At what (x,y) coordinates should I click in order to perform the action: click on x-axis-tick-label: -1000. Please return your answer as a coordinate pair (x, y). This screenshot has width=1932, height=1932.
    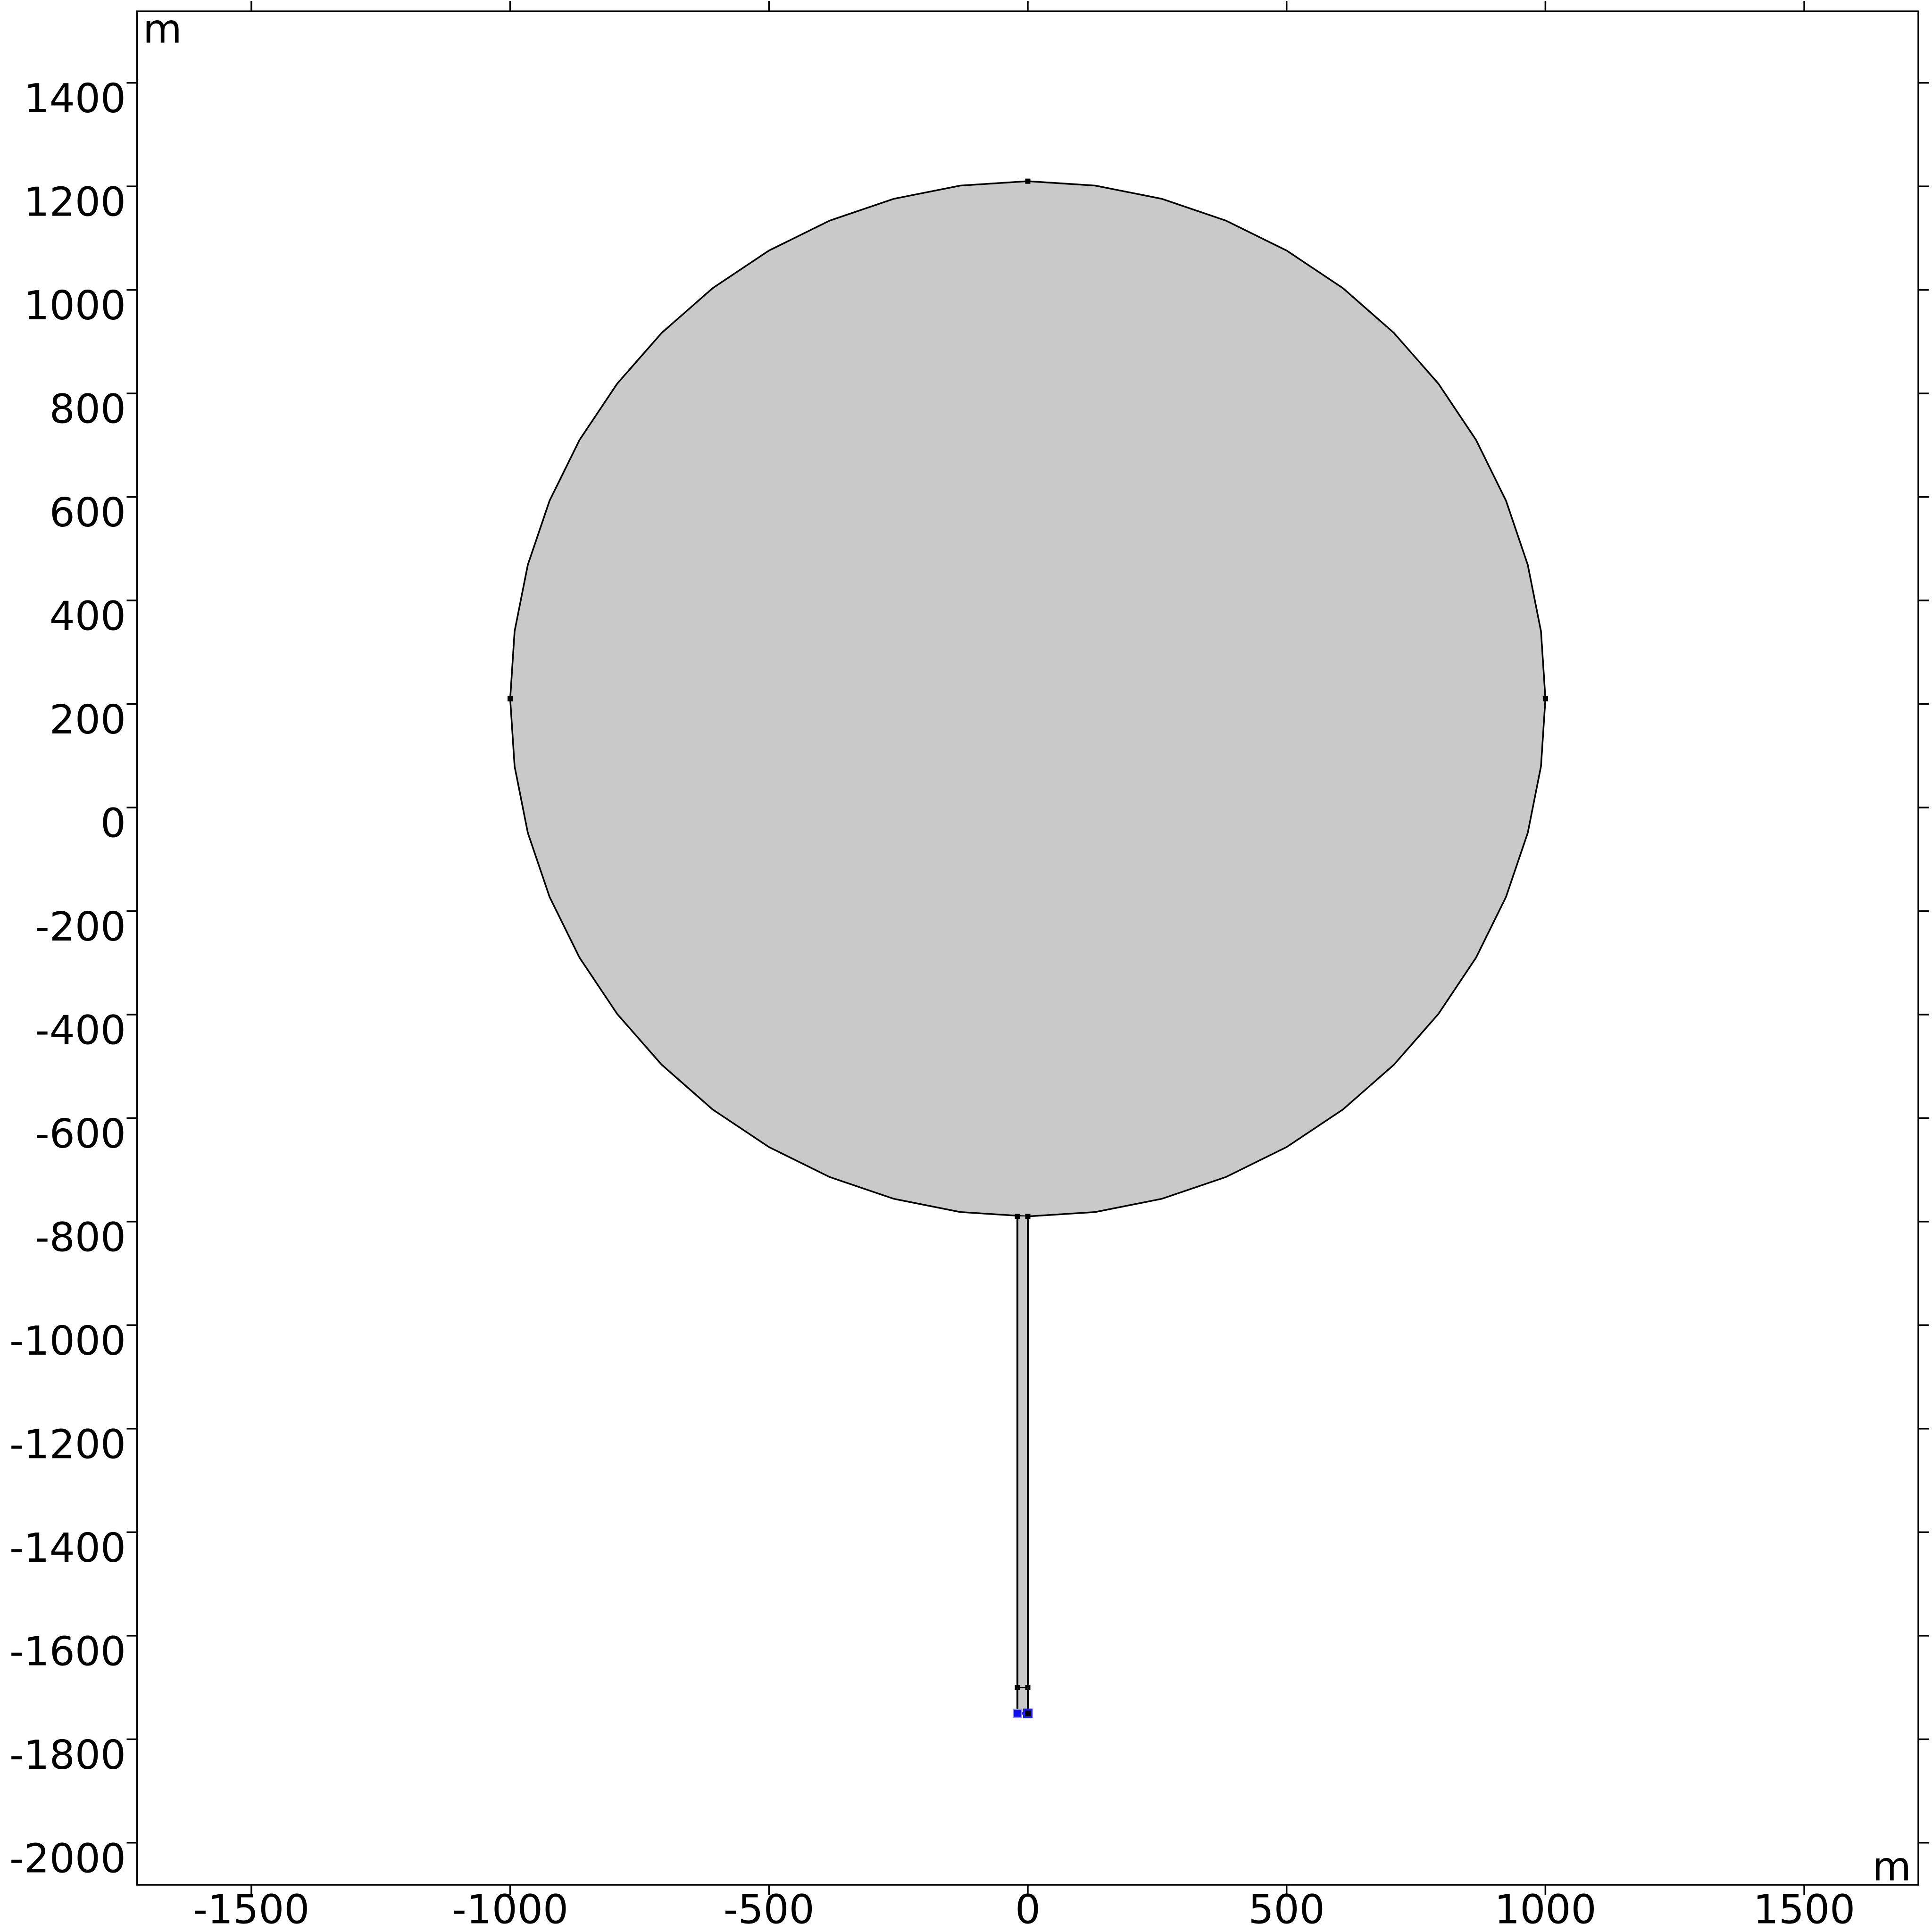
    Looking at the image, I should click on (510, 1910).